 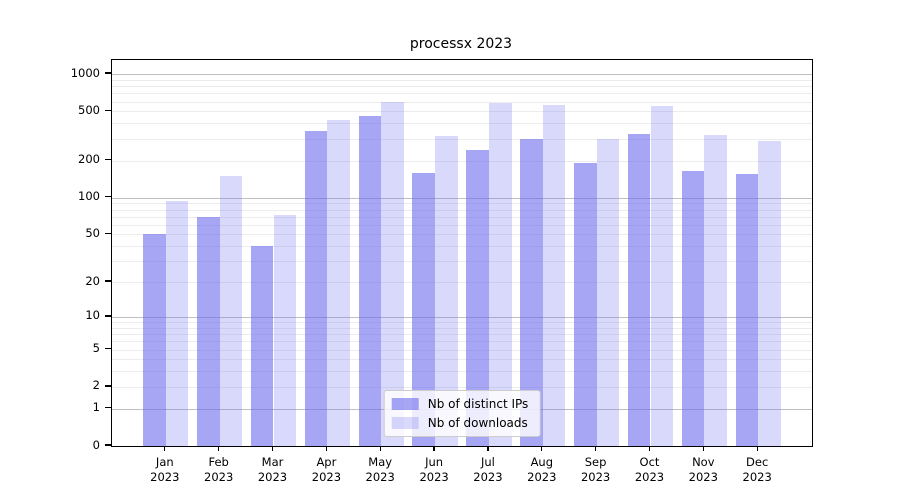 What do you see at coordinates (326, 448) in the screenshot?
I see `x-tick-mark-apr` at bounding box center [326, 448].